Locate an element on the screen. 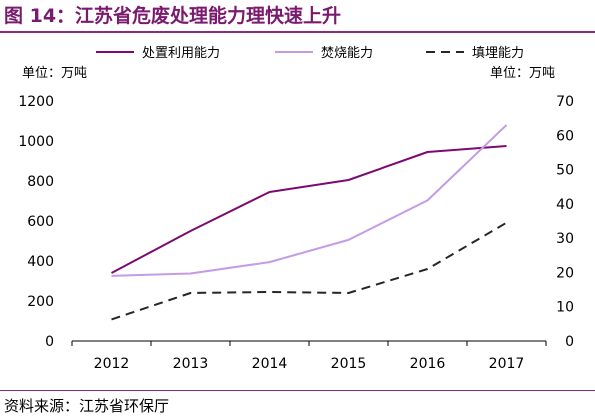 This screenshot has width=595, height=420. right-tick-label: 60 is located at coordinates (565, 136).